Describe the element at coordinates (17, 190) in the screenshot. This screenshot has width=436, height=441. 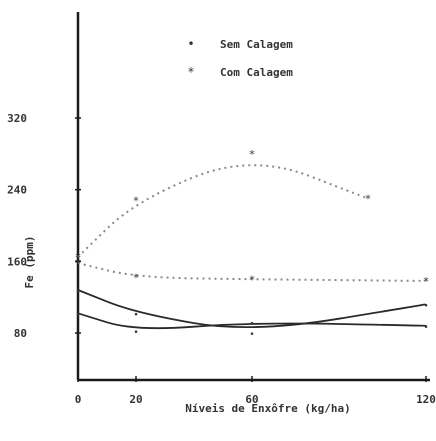
I see `y-tick-label: 240` at that location.